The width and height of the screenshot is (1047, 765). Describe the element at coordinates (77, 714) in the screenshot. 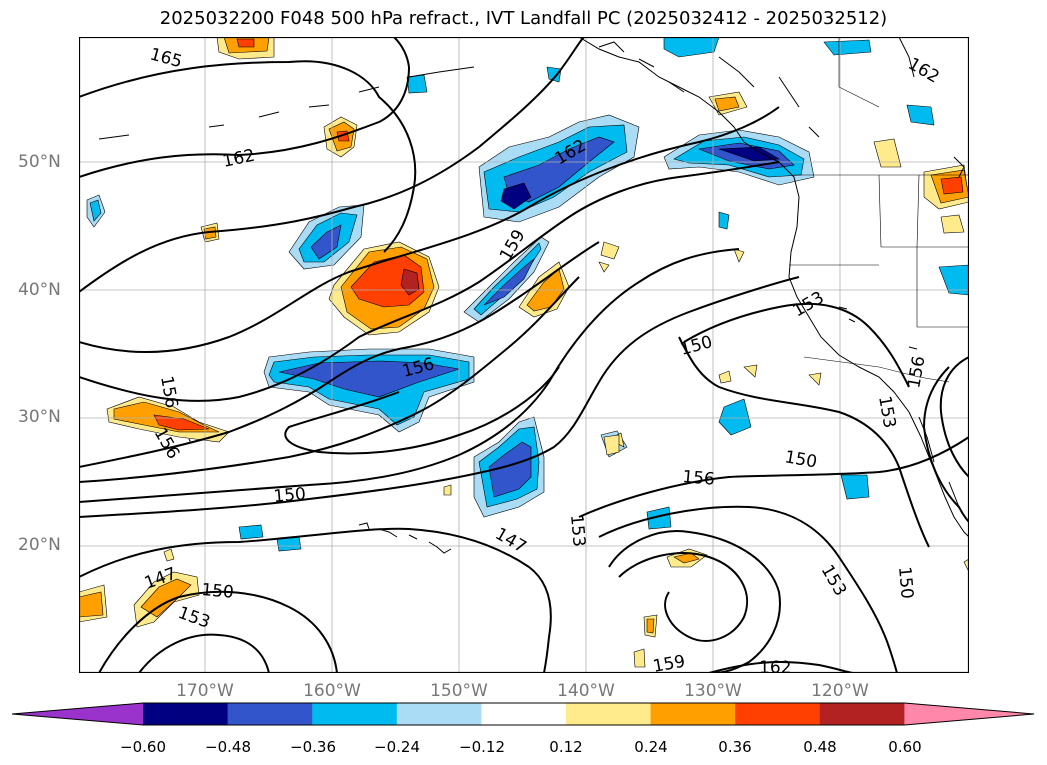

I see `colorbar-extension-low` at that location.